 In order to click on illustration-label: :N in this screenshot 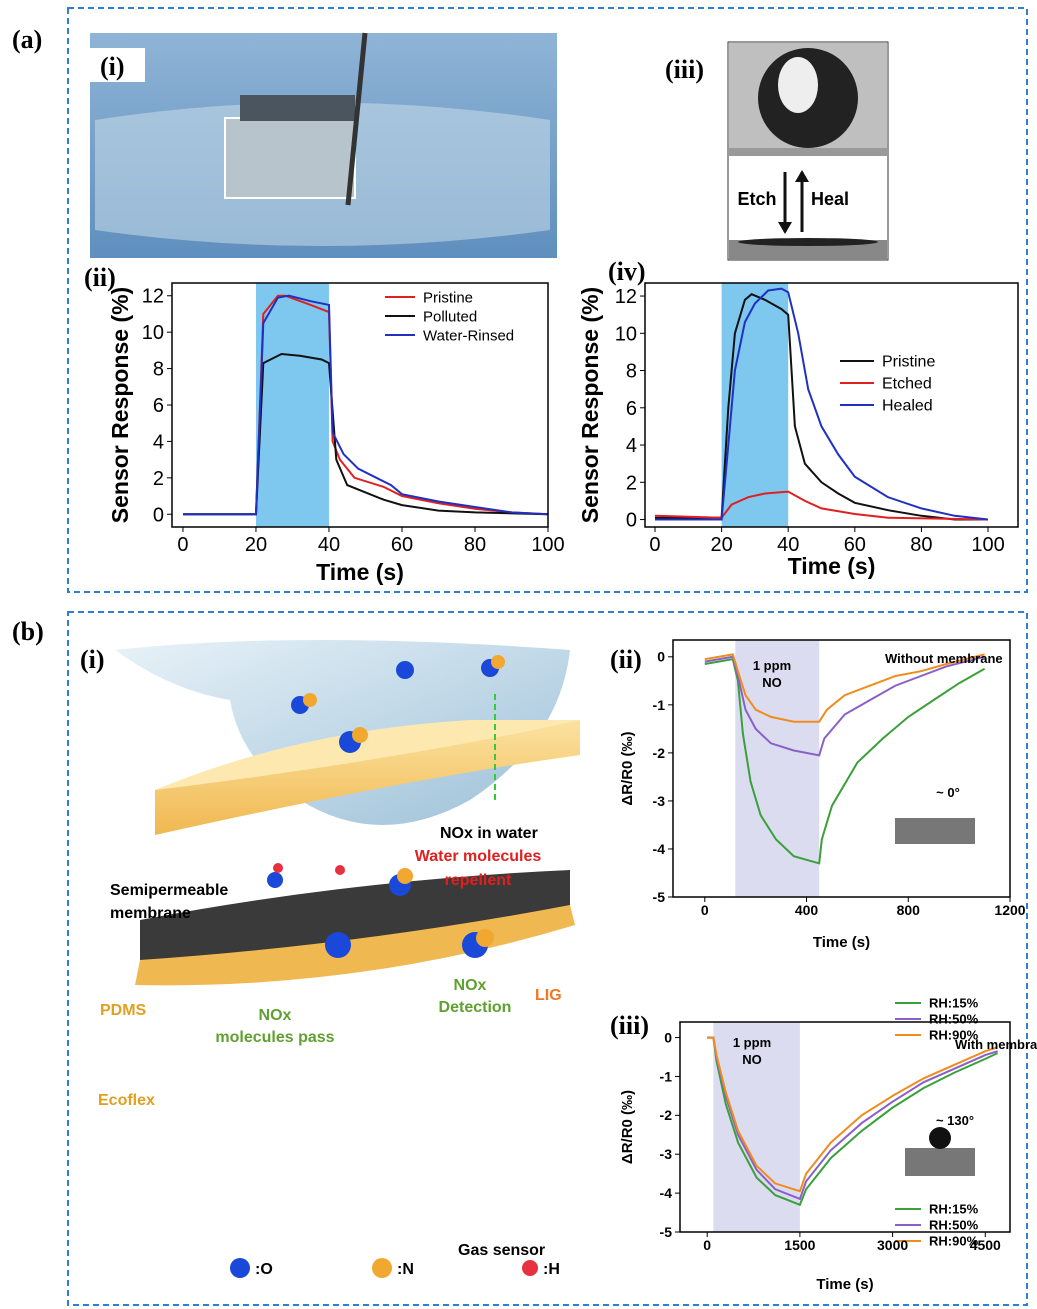, I will do `click(405, 1269)`.